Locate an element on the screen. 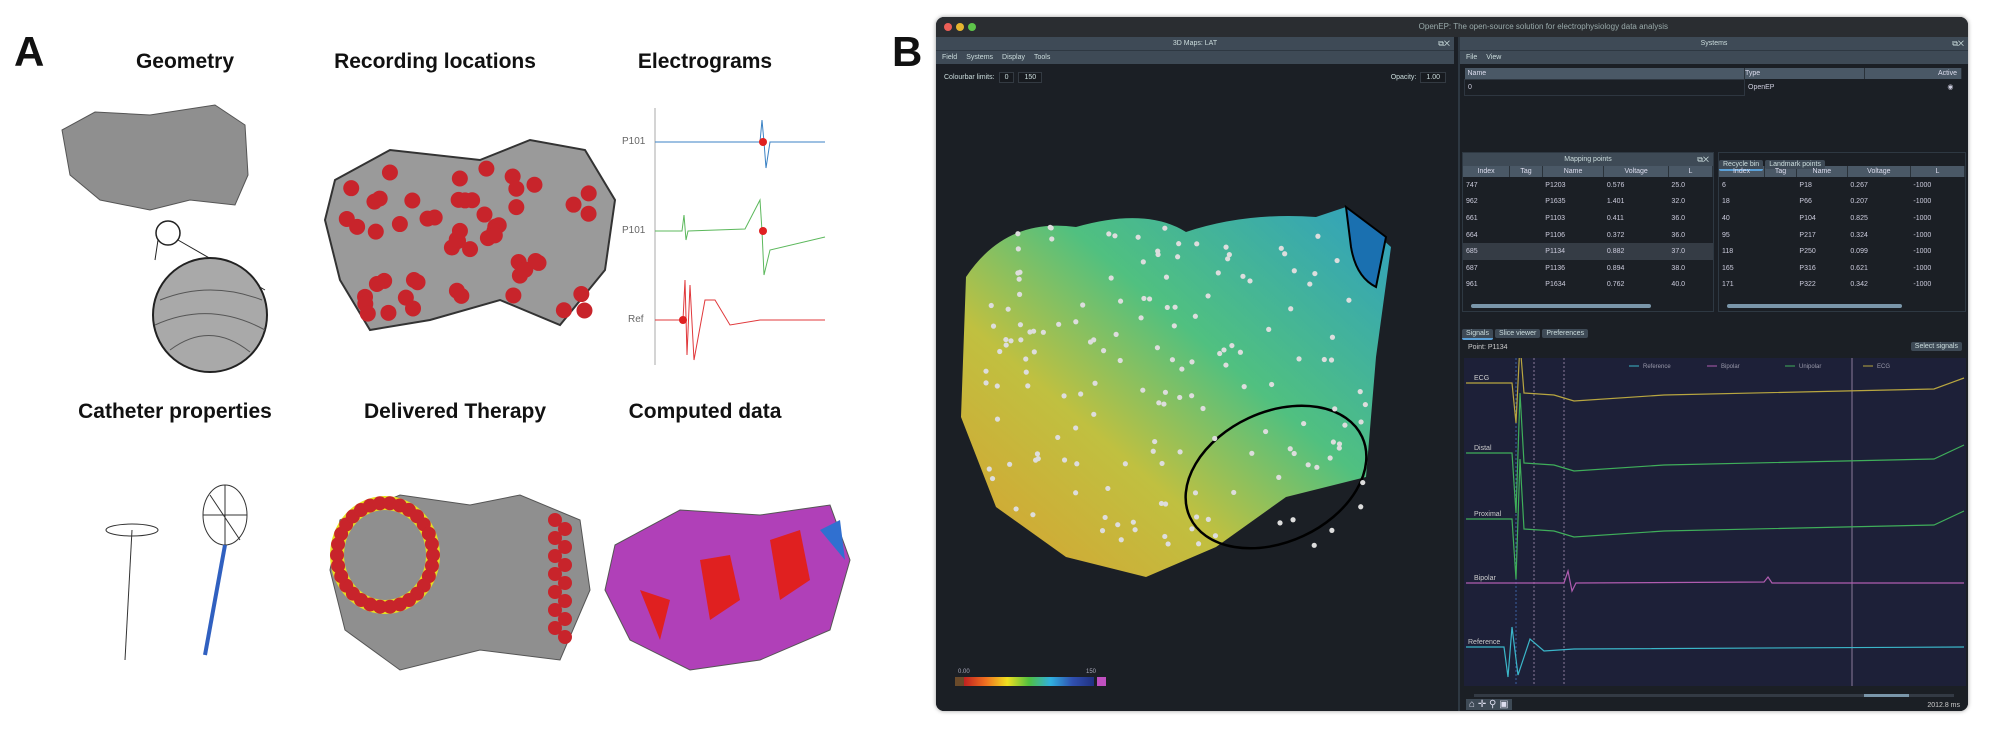 This screenshot has width=1992, height=740. plot-scrollbar-track is located at coordinates (1714, 695).